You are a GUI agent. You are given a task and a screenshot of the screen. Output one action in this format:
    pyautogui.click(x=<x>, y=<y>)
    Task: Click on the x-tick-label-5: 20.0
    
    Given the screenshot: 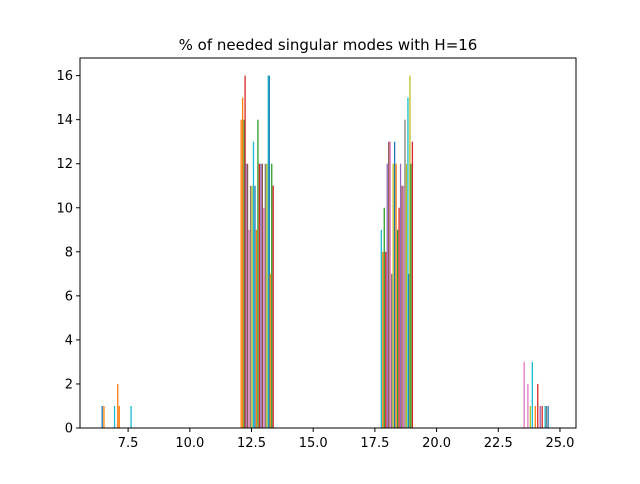 What is the action you would take?
    pyautogui.click(x=436, y=443)
    